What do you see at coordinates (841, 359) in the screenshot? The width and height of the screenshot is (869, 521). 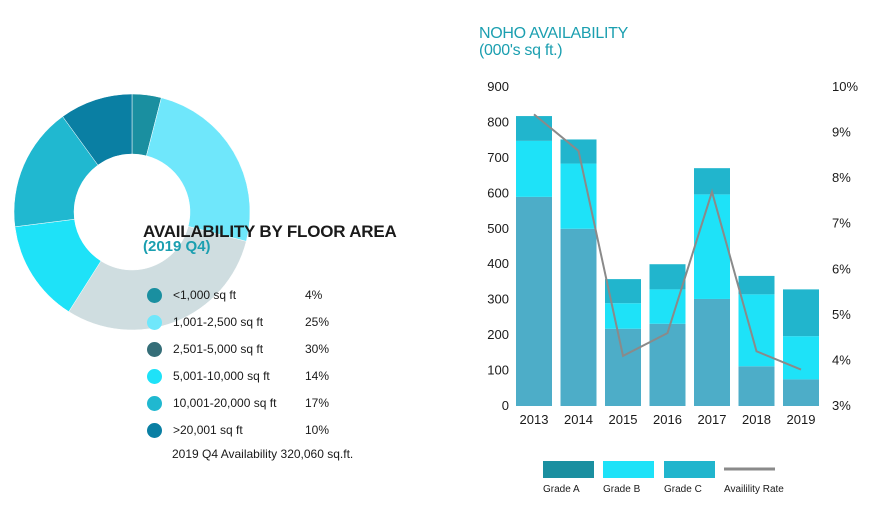 I see `y2-tick-label: 4%` at bounding box center [841, 359].